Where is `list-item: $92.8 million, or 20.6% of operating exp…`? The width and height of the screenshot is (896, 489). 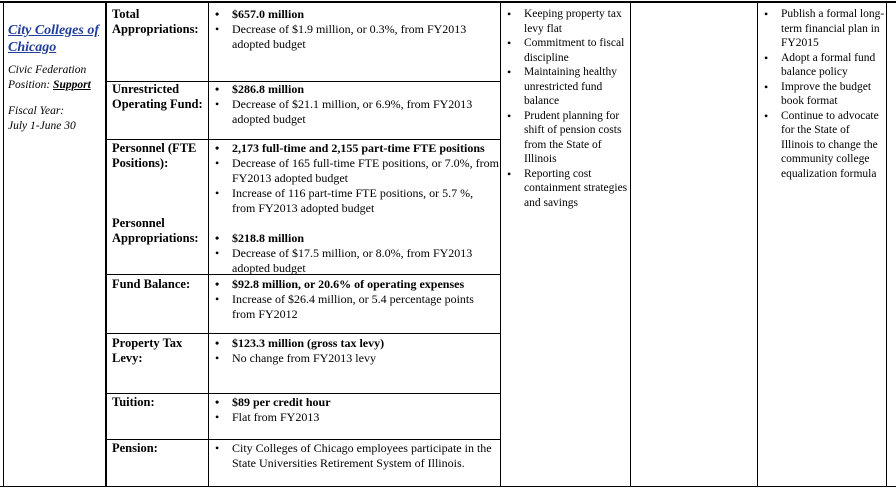
list-item: $92.8 million, or 20.6% of operating exp… is located at coordinates (354, 284).